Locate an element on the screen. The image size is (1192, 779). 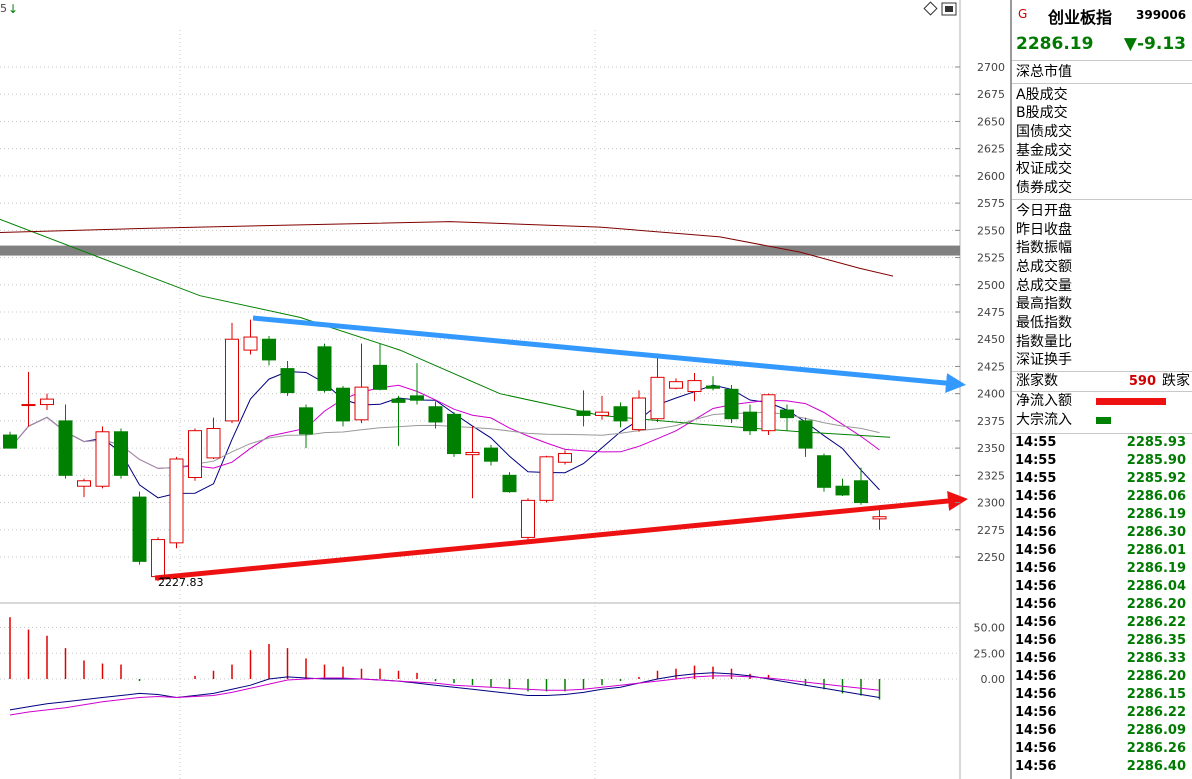
y-tick-label: 2350 is located at coordinates (991, 448).